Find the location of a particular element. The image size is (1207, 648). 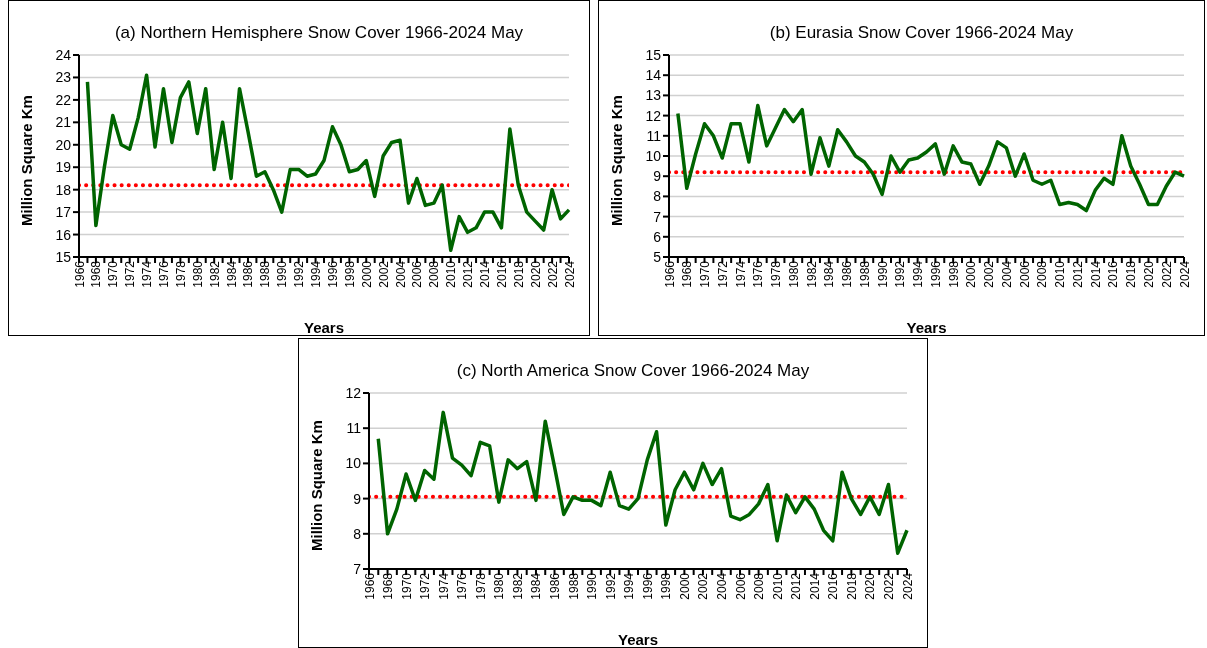

y-tick-label: 9 is located at coordinates (657, 176).